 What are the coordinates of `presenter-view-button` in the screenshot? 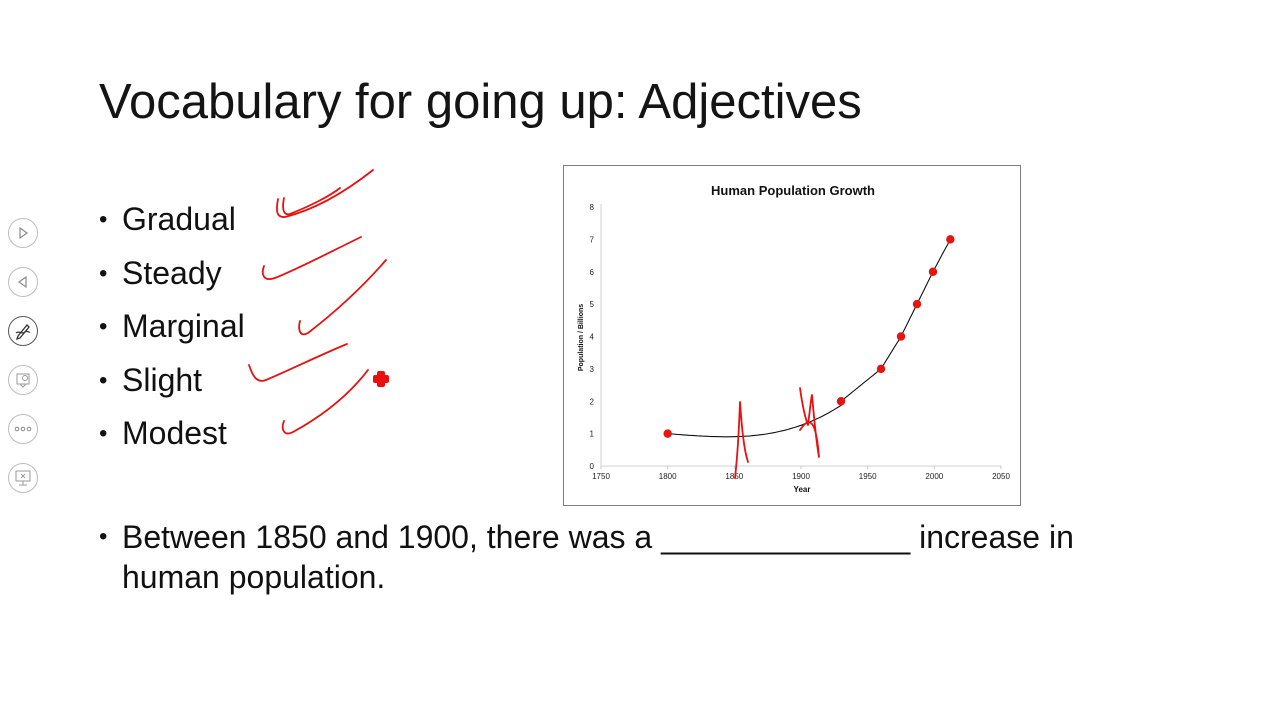 It's located at (23, 478).